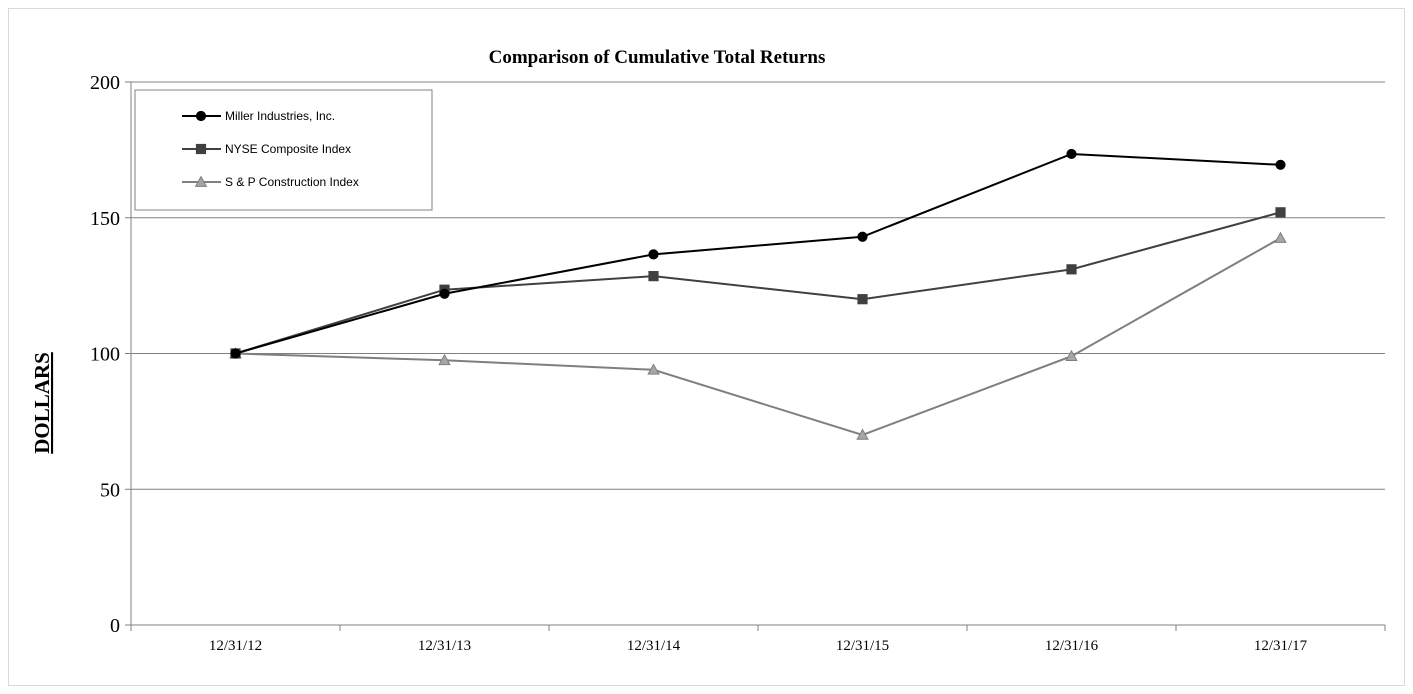 Image resolution: width=1413 pixels, height=694 pixels. I want to click on legend-item: Miller Industries, Inc., so click(258, 116).